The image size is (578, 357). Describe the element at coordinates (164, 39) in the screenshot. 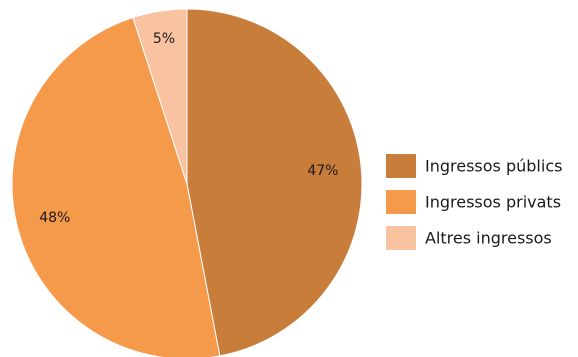

I see `pie-label-altres-ingressos: 5%` at that location.